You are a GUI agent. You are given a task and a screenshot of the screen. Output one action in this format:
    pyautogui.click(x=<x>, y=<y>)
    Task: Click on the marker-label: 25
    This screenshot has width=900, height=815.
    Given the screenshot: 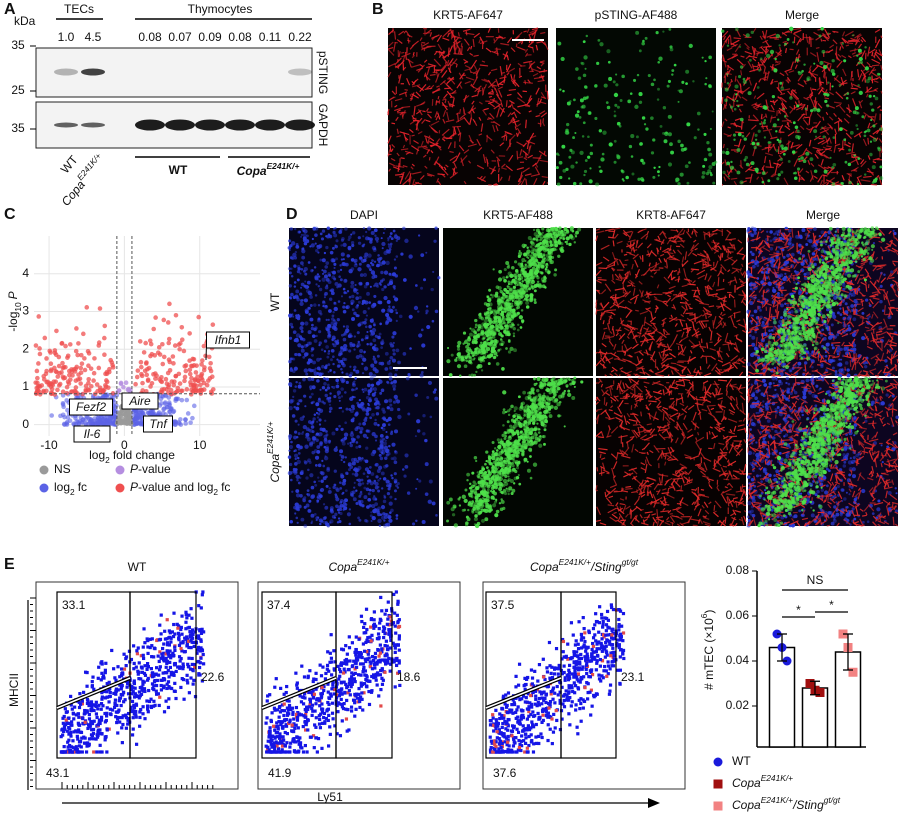 What is the action you would take?
    pyautogui.click(x=18, y=90)
    